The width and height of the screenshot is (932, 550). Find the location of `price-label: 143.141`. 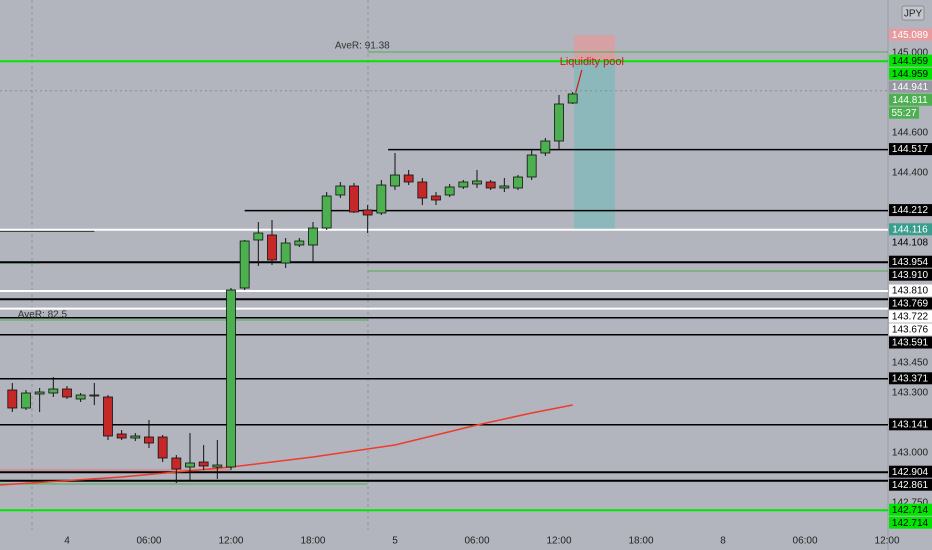

price-label: 143.141 is located at coordinates (910, 424).